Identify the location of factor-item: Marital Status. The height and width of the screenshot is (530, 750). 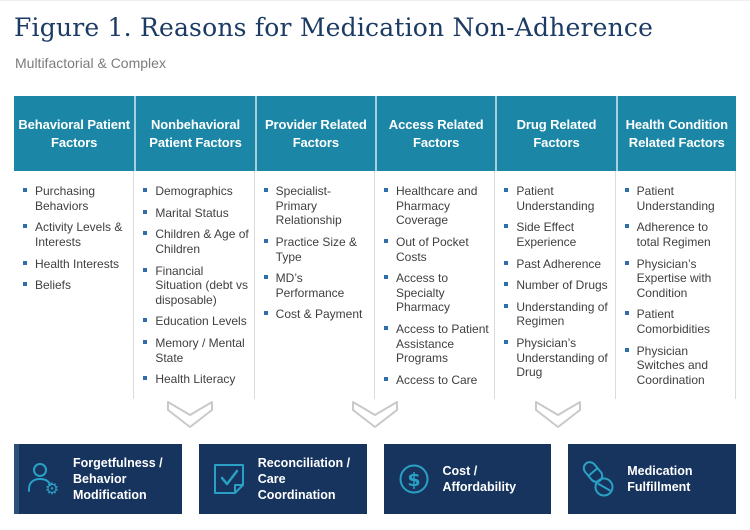
(195, 213).